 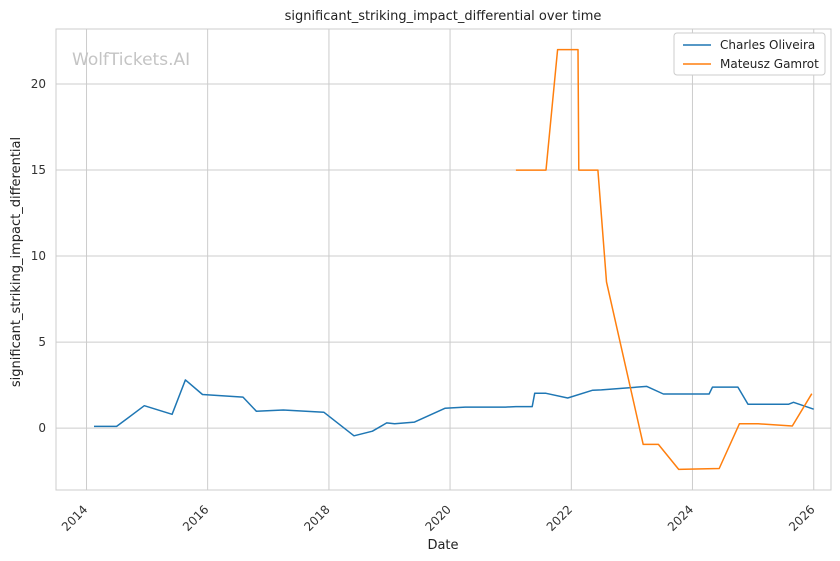 I want to click on series-line-charles-oliveira, so click(x=454, y=408).